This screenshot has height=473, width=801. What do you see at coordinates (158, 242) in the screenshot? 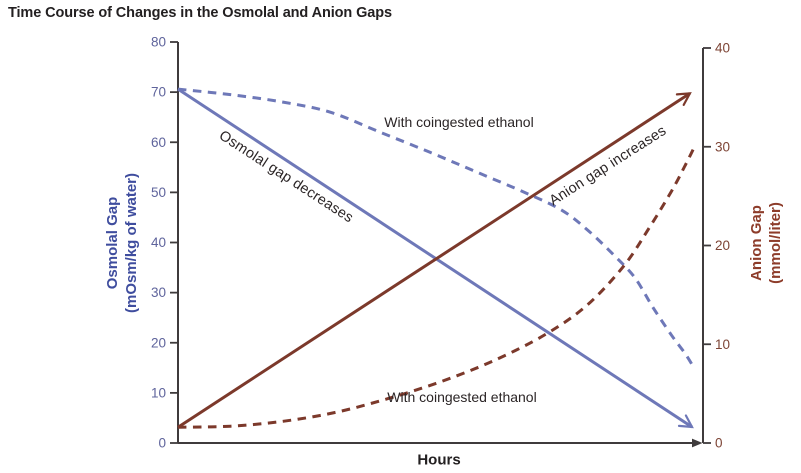
I see `left-axis-tick-label: 40` at bounding box center [158, 242].